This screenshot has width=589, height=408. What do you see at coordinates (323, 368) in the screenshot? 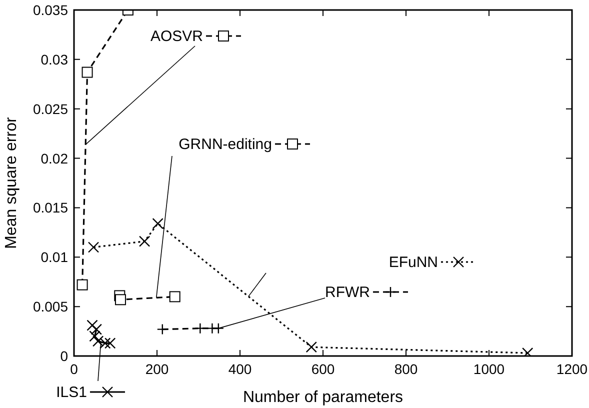
I see `x-tick-label: 600` at bounding box center [323, 368].